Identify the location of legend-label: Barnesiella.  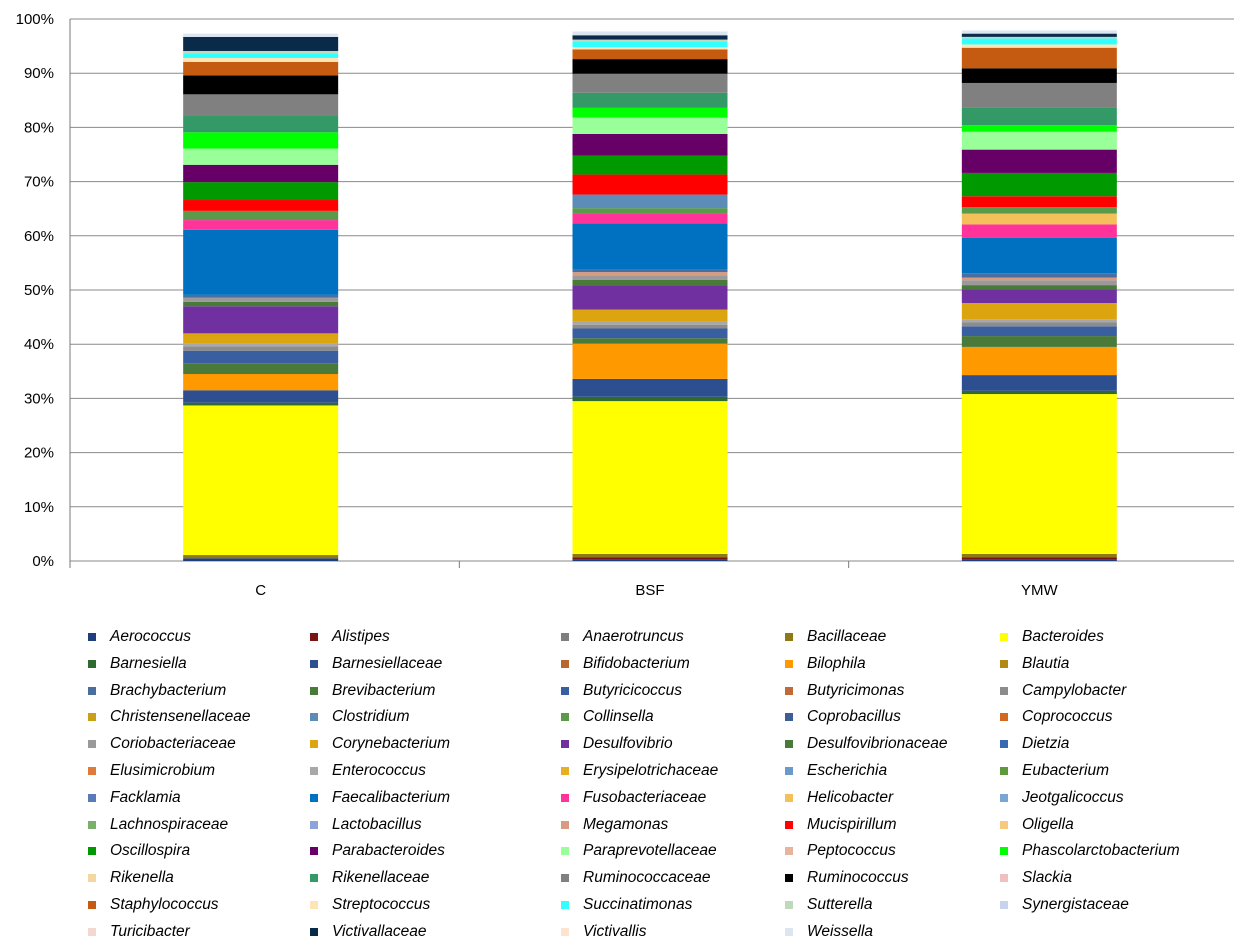
(148, 663).